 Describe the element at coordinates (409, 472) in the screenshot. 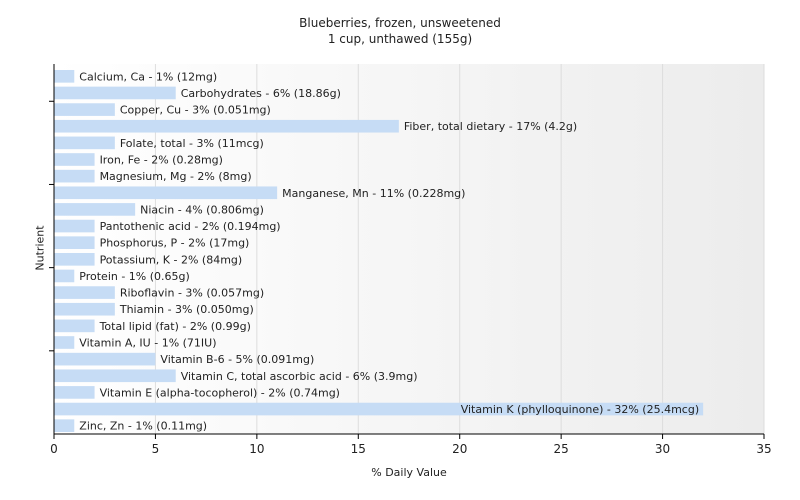

I see `x-axis-label: % Daily Value` at that location.